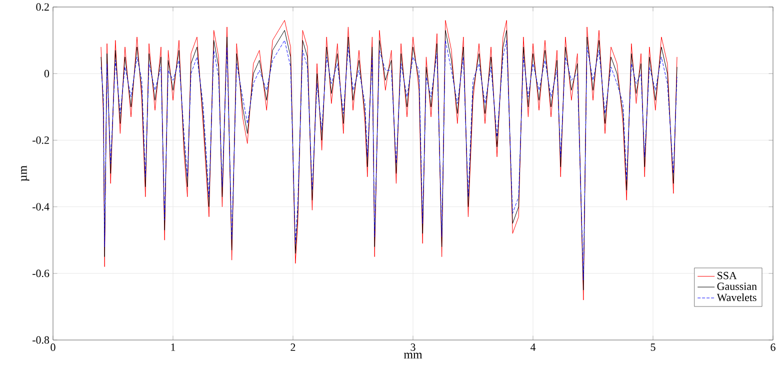 Image resolution: width=779 pixels, height=388 pixels. What do you see at coordinates (413, 347) in the screenshot?
I see `x-tick-label: 3` at bounding box center [413, 347].